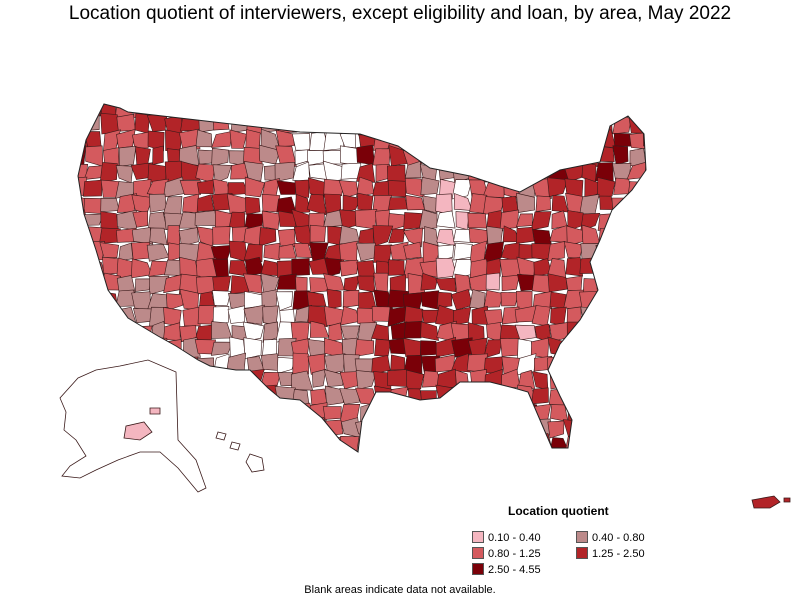 The image size is (800, 600). I want to click on legend-item-3: 1.25 - 2.50, so click(610, 554).